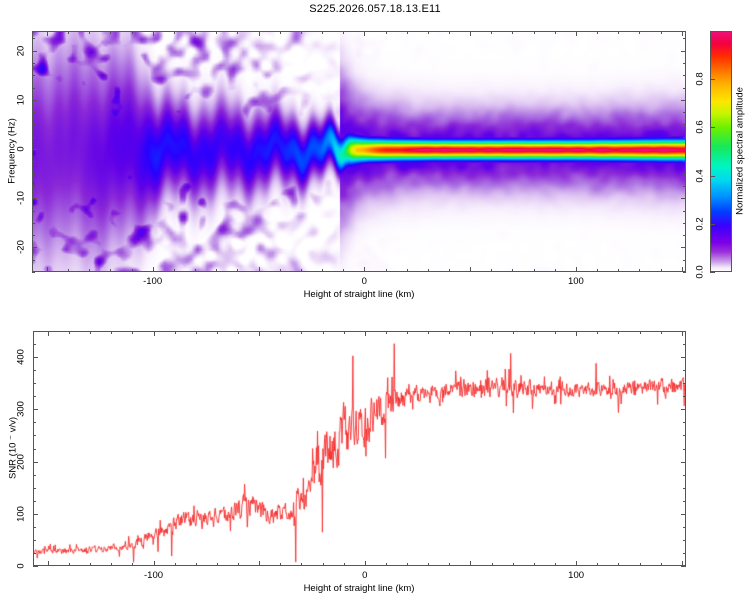 The width and height of the screenshot is (750, 600). What do you see at coordinates (21, 513) in the screenshot?
I see `snr-y-tick-label: 100` at bounding box center [21, 513].